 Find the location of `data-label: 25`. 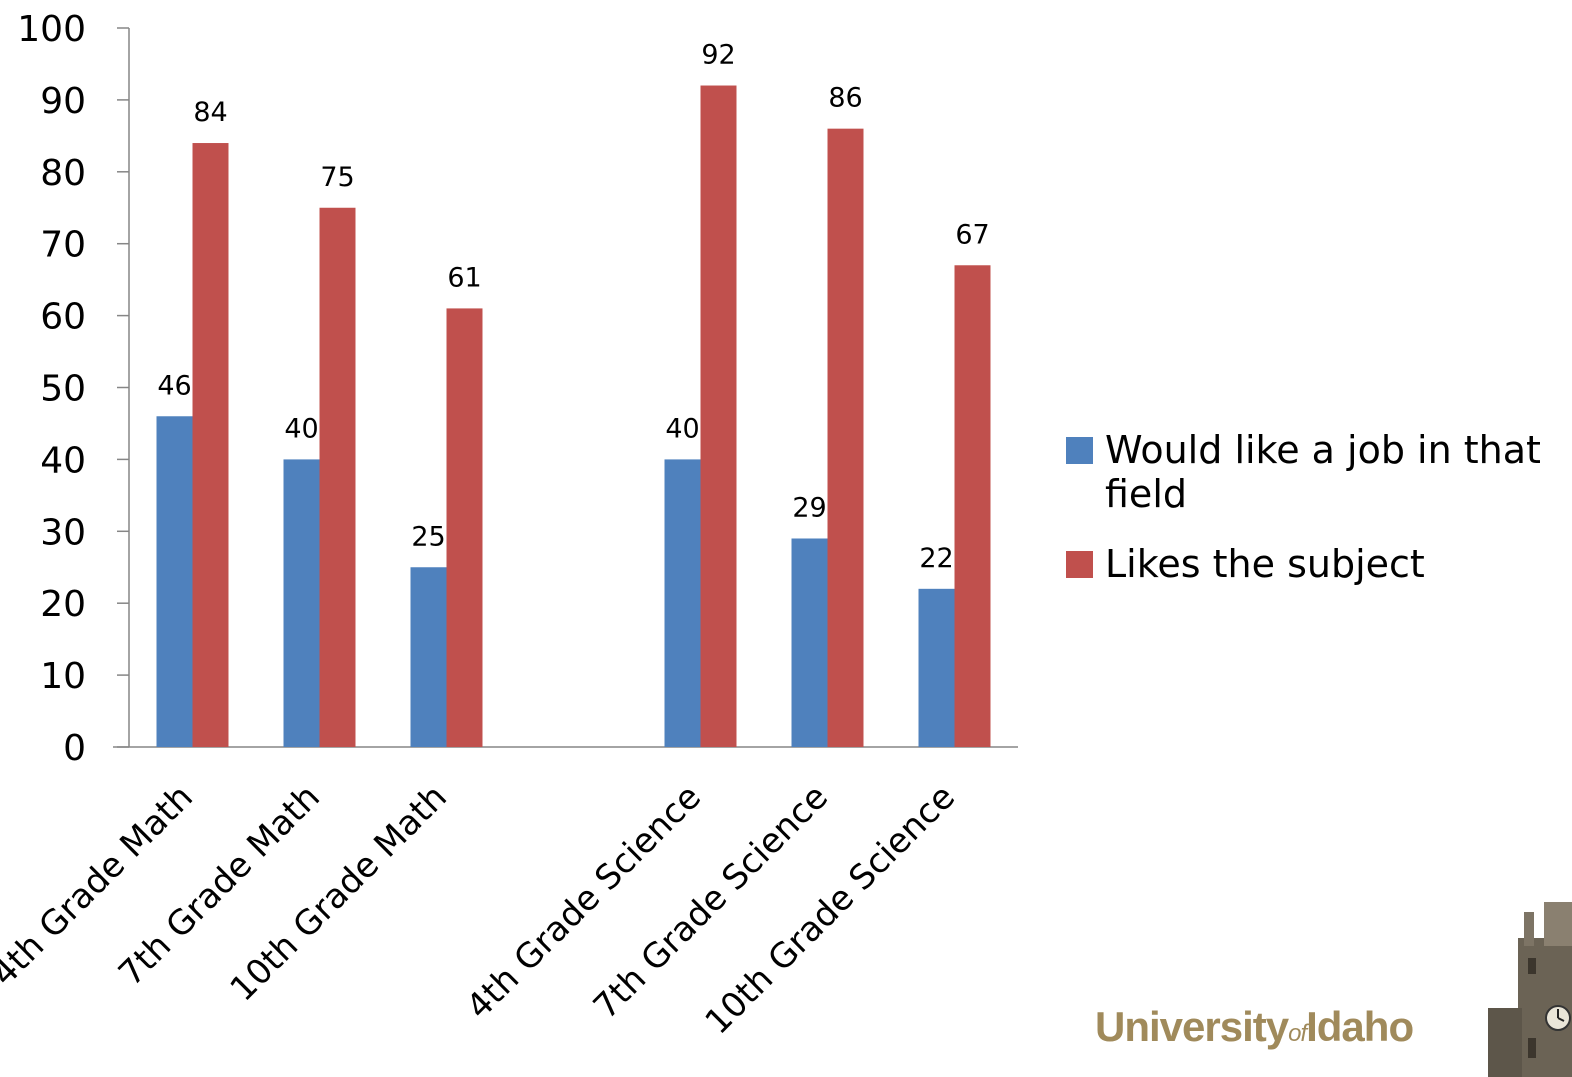

data-label: 25 is located at coordinates (428, 536).